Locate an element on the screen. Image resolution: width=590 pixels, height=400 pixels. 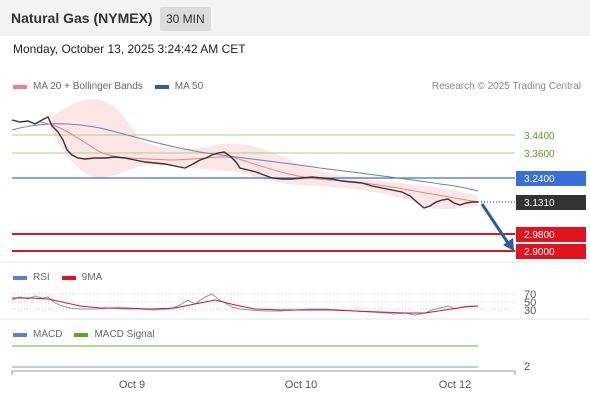
chart-header: Natural Gas (NYMEX) 30 MIN is located at coordinates (295, 18).